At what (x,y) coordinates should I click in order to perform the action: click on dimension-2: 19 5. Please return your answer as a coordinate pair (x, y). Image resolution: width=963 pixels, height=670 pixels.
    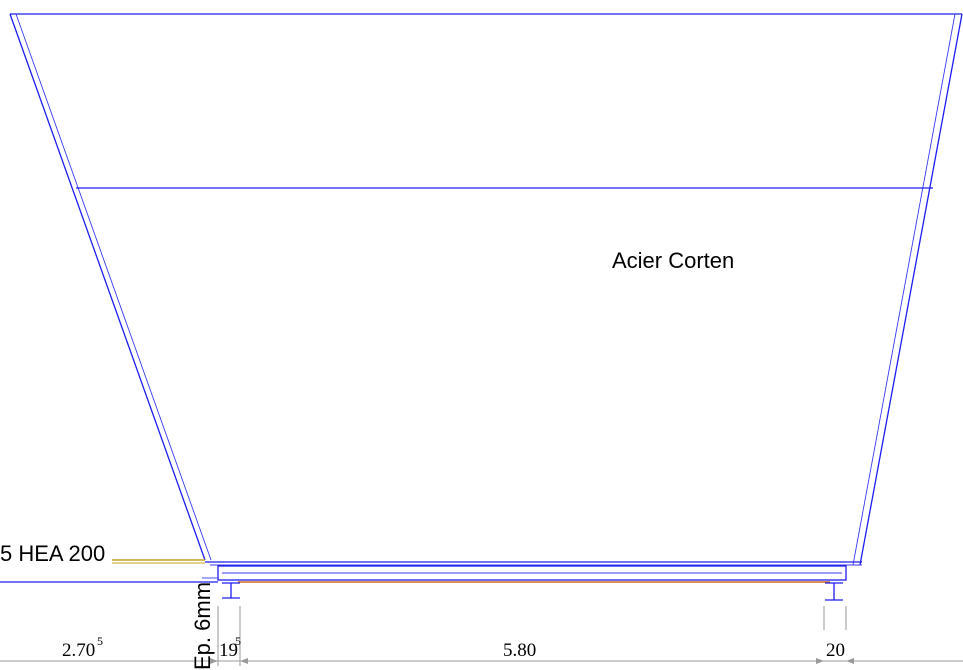
    Looking at the image, I should click on (230, 647).